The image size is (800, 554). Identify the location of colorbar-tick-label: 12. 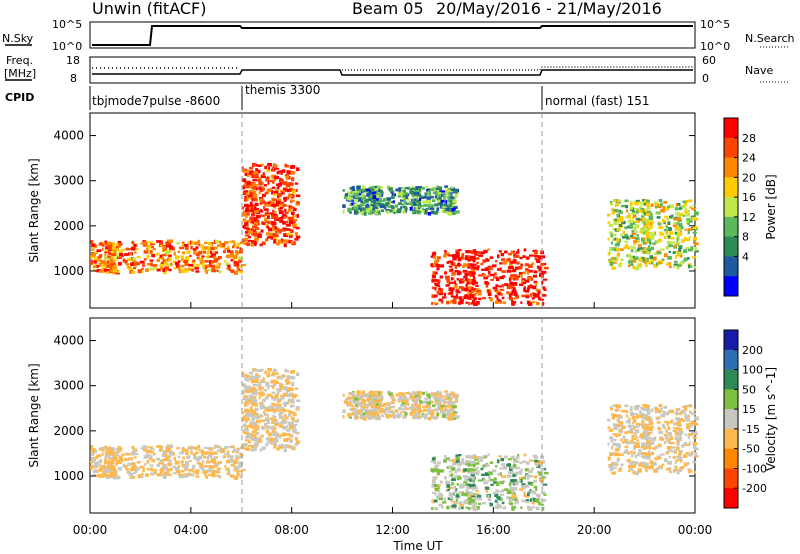
(749, 217).